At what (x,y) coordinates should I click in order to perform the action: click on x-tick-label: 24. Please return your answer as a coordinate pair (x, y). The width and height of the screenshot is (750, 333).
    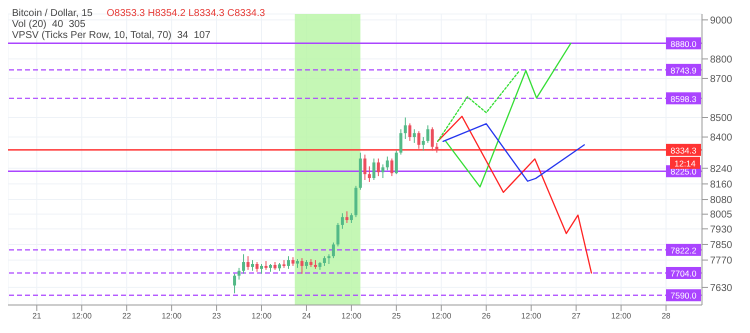
    Looking at the image, I should click on (307, 316).